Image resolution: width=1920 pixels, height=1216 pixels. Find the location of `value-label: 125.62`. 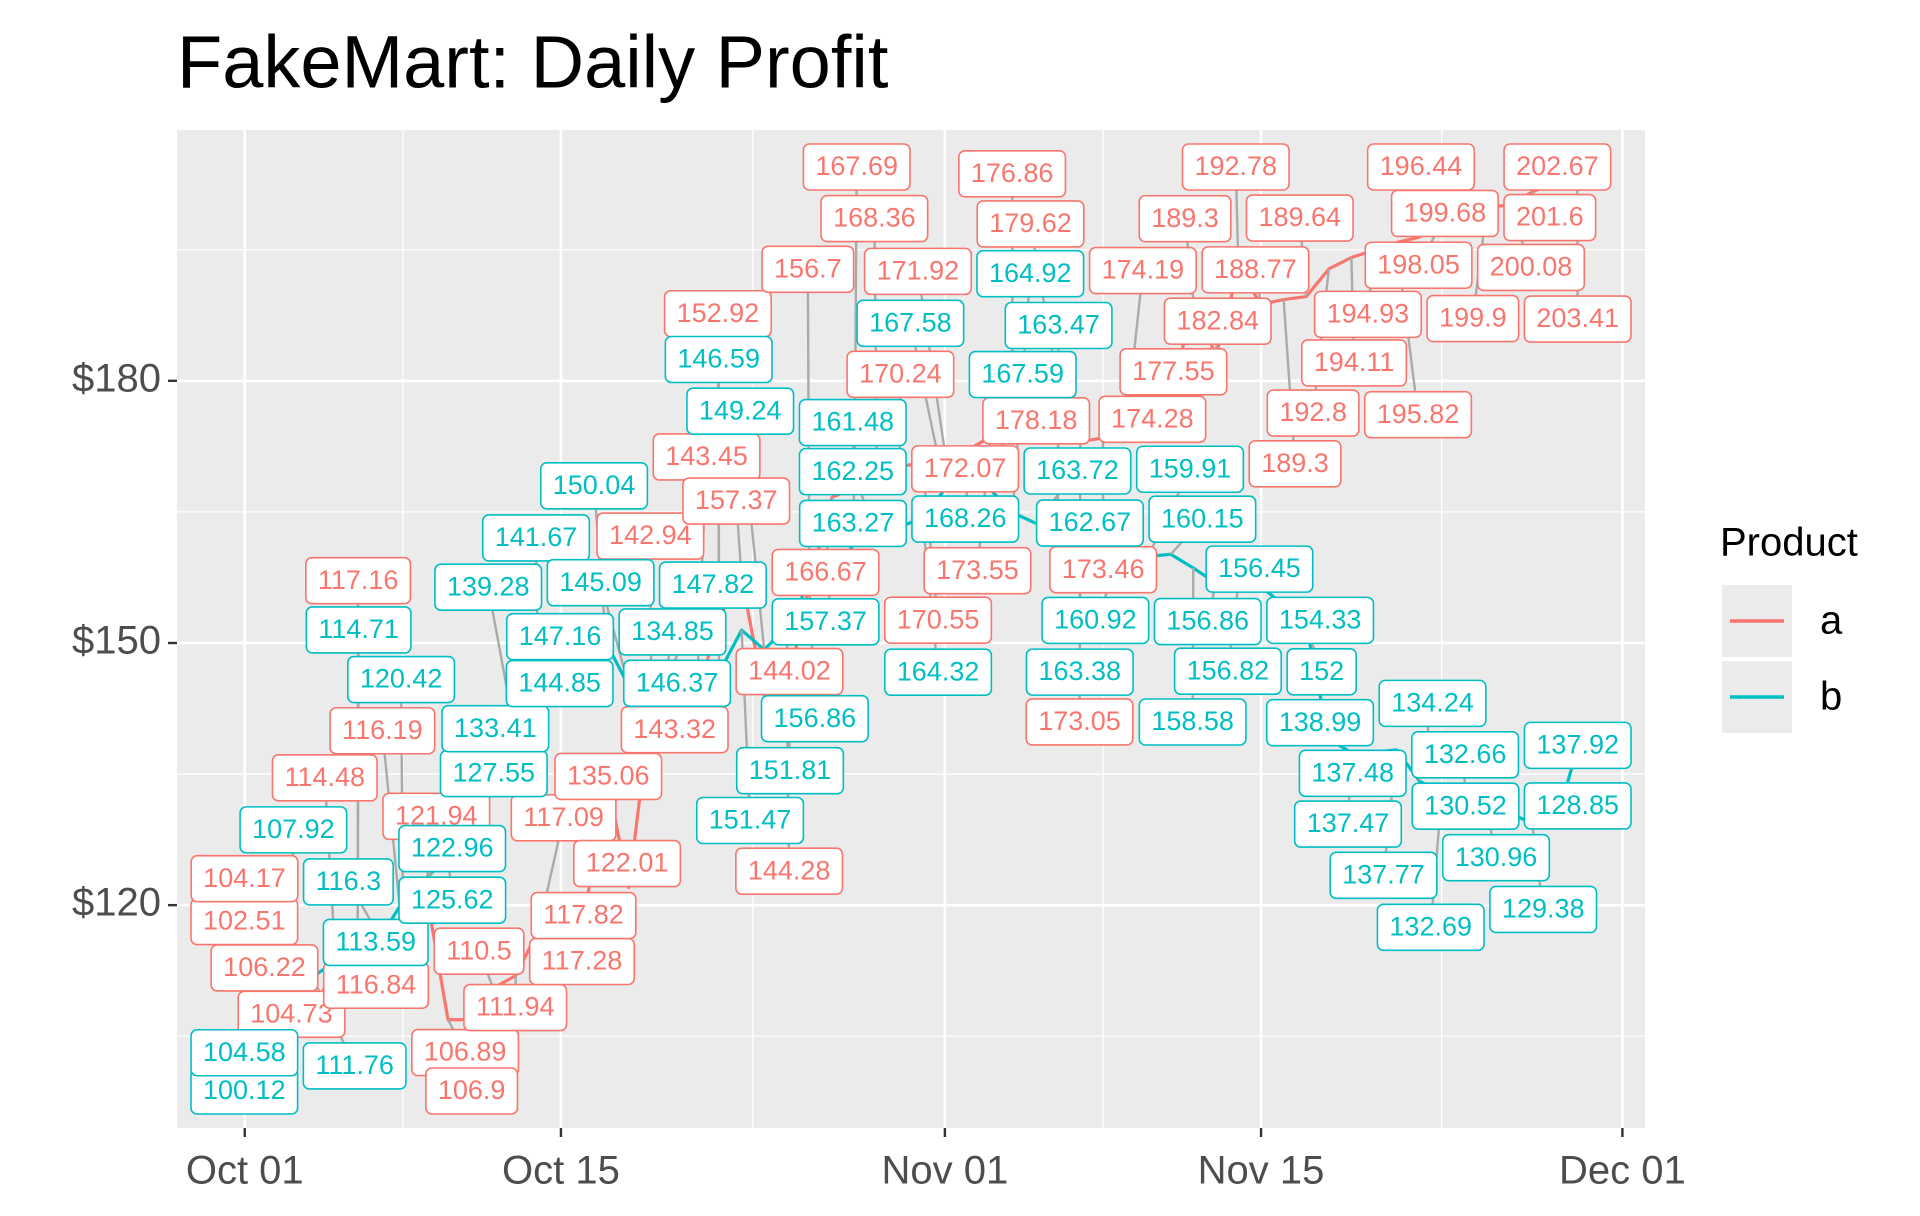

value-label: 125.62 is located at coordinates (452, 900).